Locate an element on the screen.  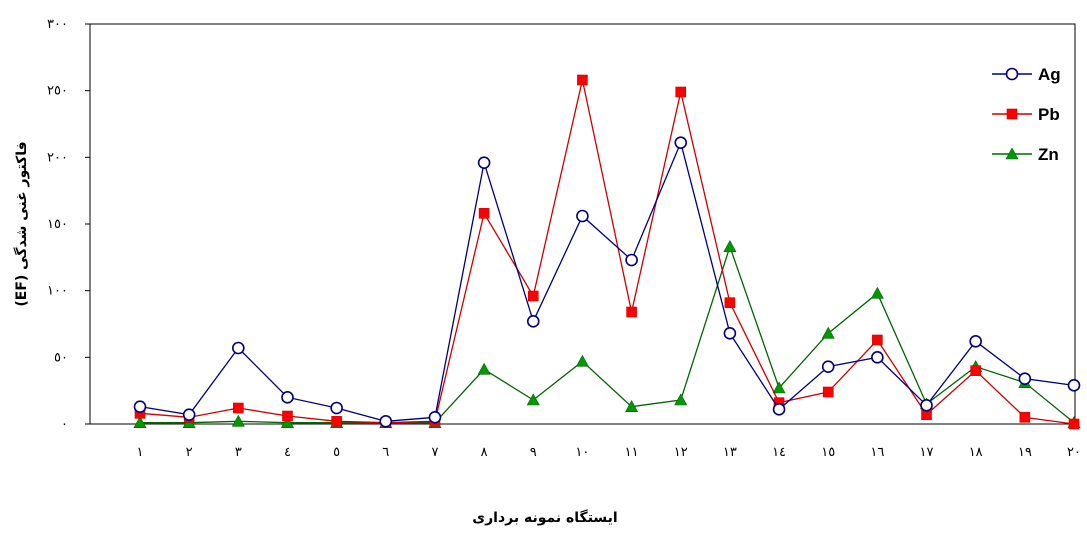
y-tick-label: ١٠٠ is located at coordinates (57, 291).